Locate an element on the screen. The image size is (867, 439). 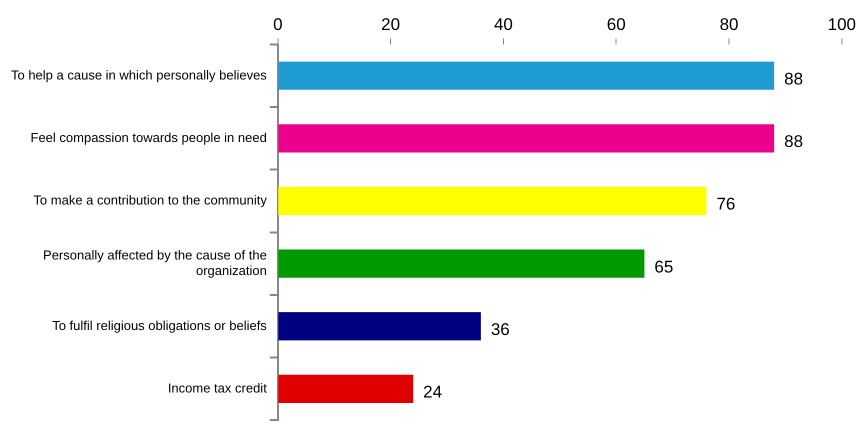
y-tick-label: Personally affected by the cause of the organization is located at coordinates (155, 262).